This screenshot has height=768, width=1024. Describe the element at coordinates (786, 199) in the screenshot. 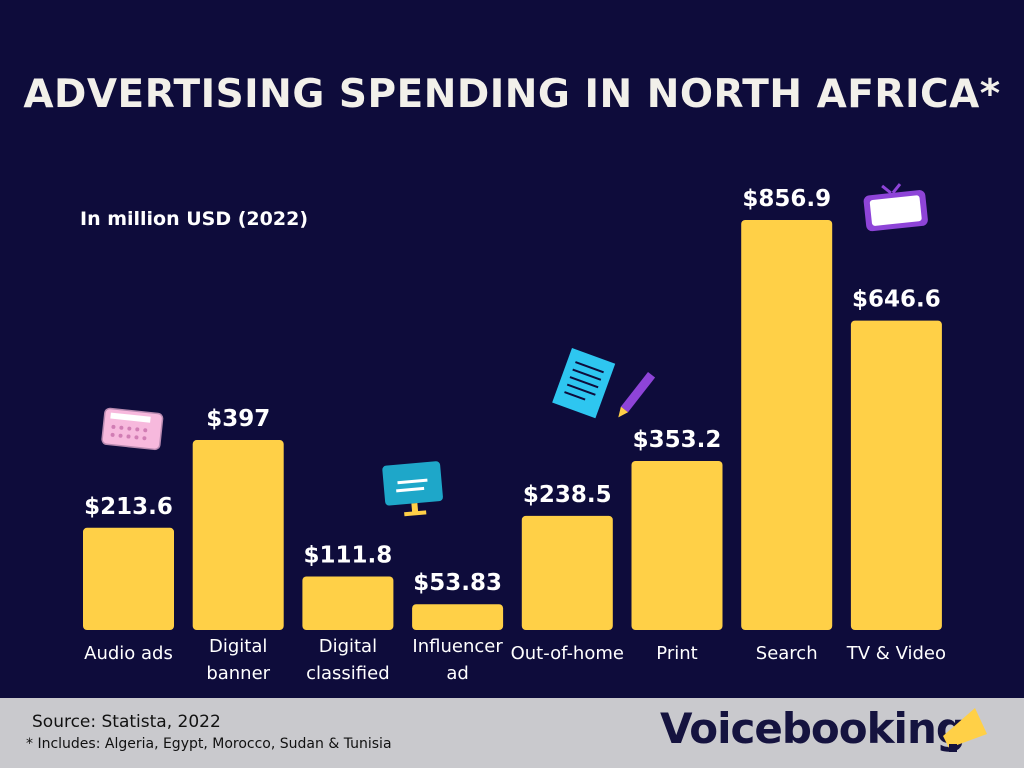

I see `data-label: $856.9` at that location.